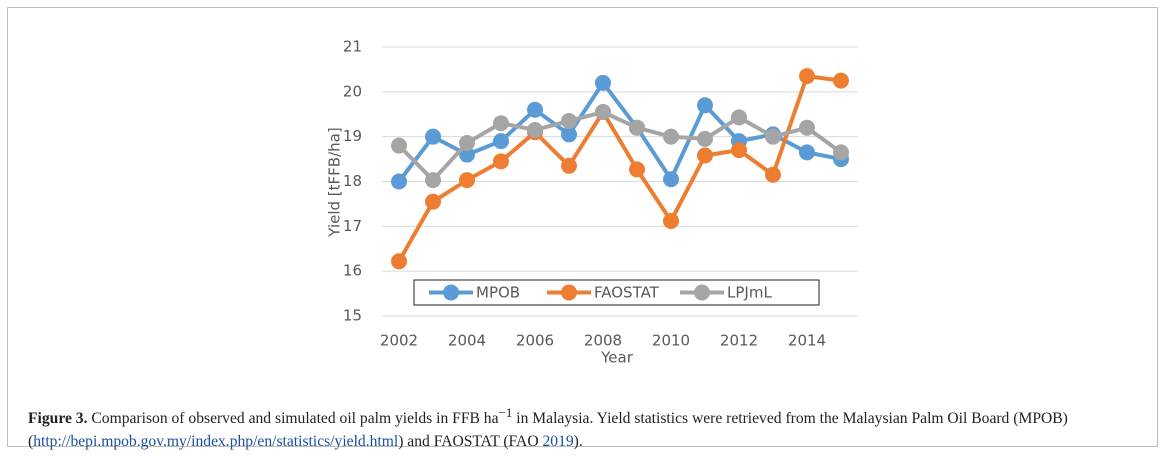 The height and width of the screenshot is (456, 1167). What do you see at coordinates (399, 341) in the screenshot?
I see `x-tick-label: 2002` at bounding box center [399, 341].